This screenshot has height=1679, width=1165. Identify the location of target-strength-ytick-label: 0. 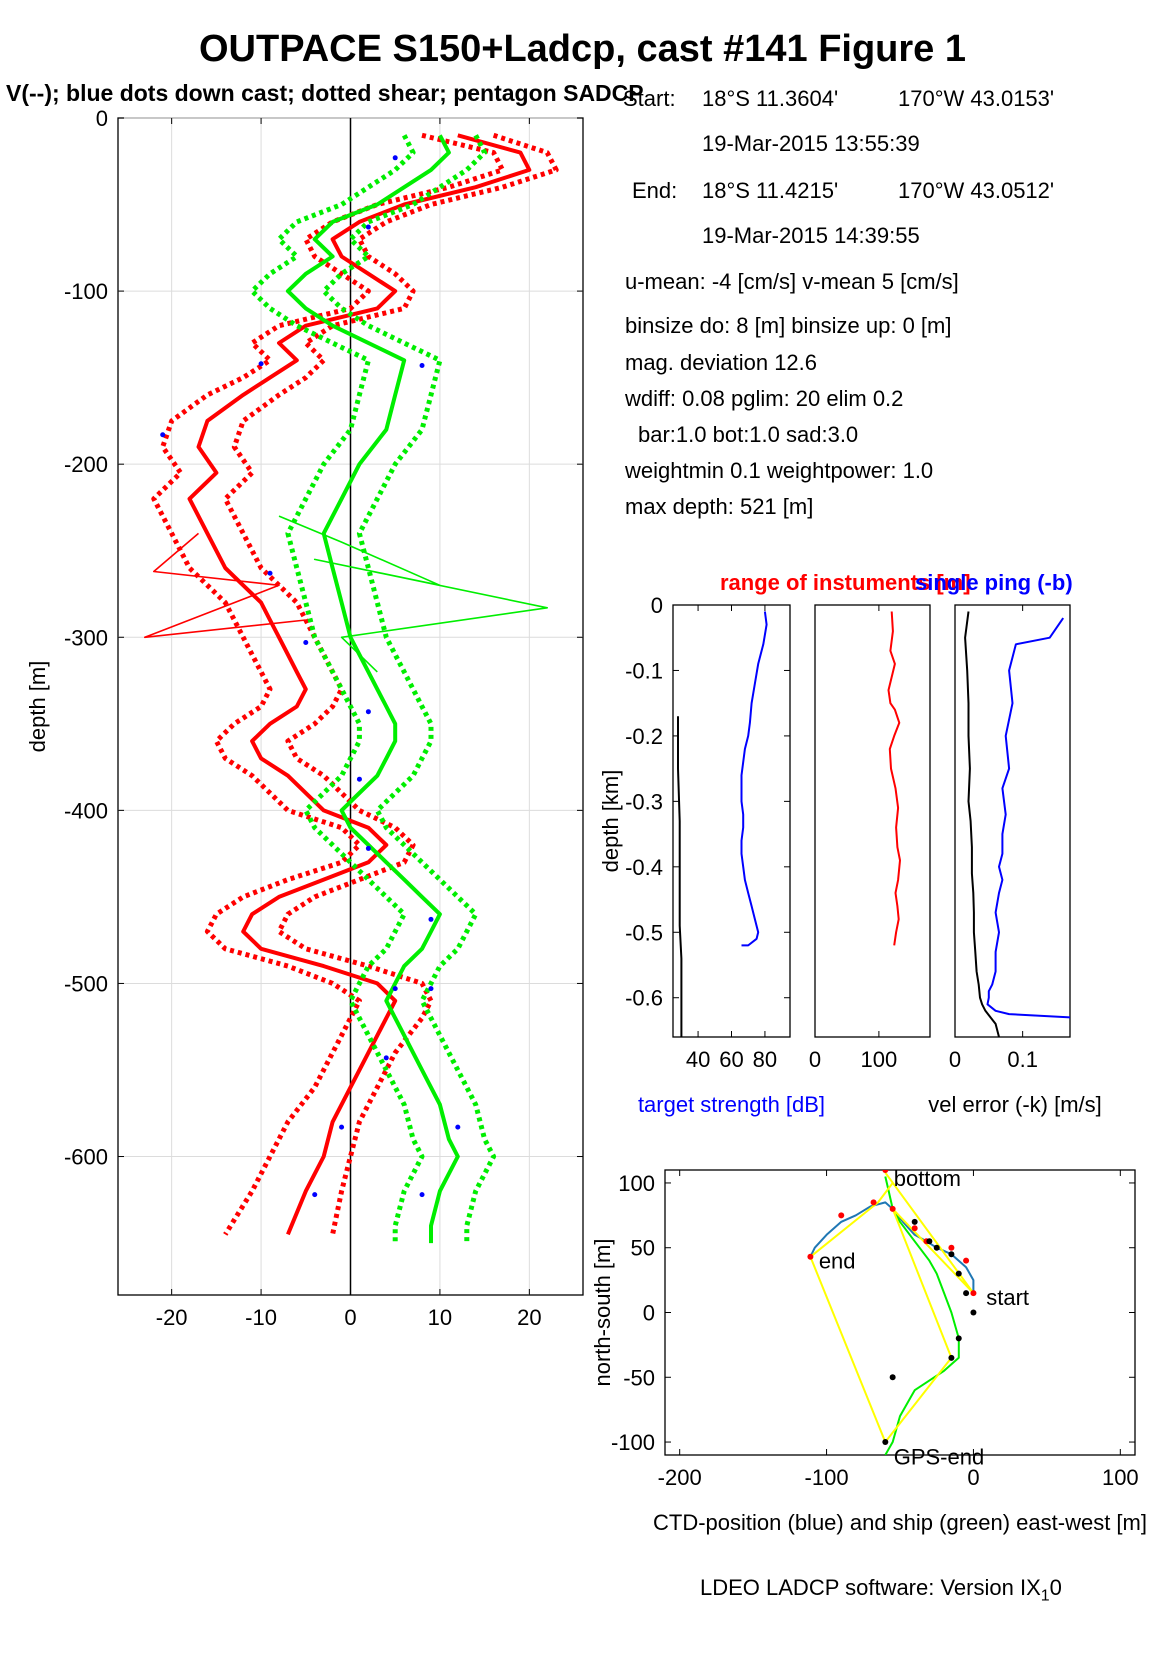
(657, 605).